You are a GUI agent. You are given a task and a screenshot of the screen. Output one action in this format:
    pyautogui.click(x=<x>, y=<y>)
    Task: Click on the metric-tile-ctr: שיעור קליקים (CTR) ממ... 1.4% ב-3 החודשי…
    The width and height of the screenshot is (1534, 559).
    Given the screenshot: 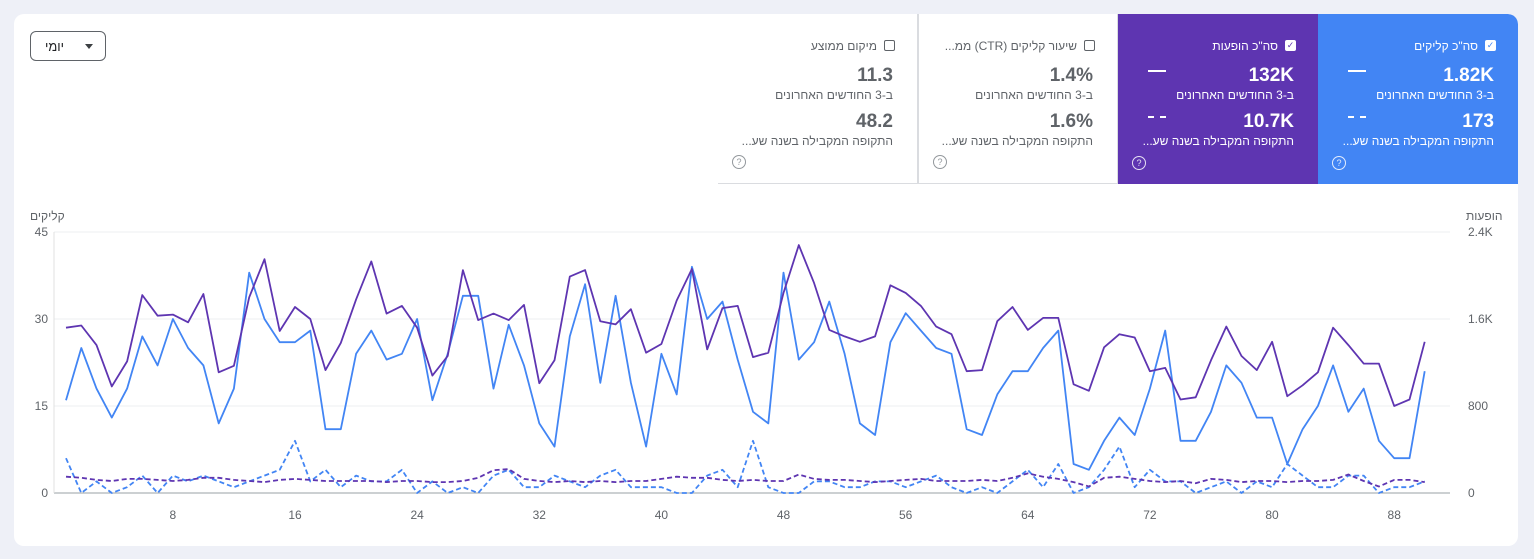 What is the action you would take?
    pyautogui.click(x=1018, y=99)
    